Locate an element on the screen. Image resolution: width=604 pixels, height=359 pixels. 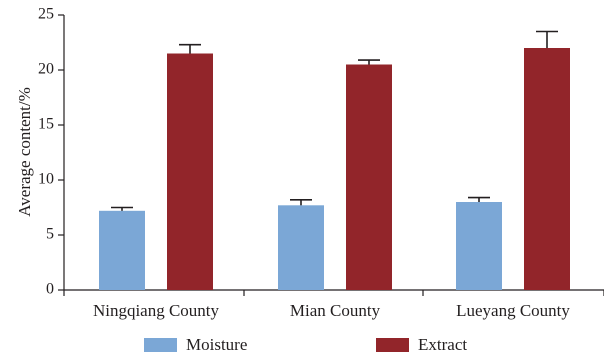
y-tick-label: 5 is located at coordinates (50, 234).